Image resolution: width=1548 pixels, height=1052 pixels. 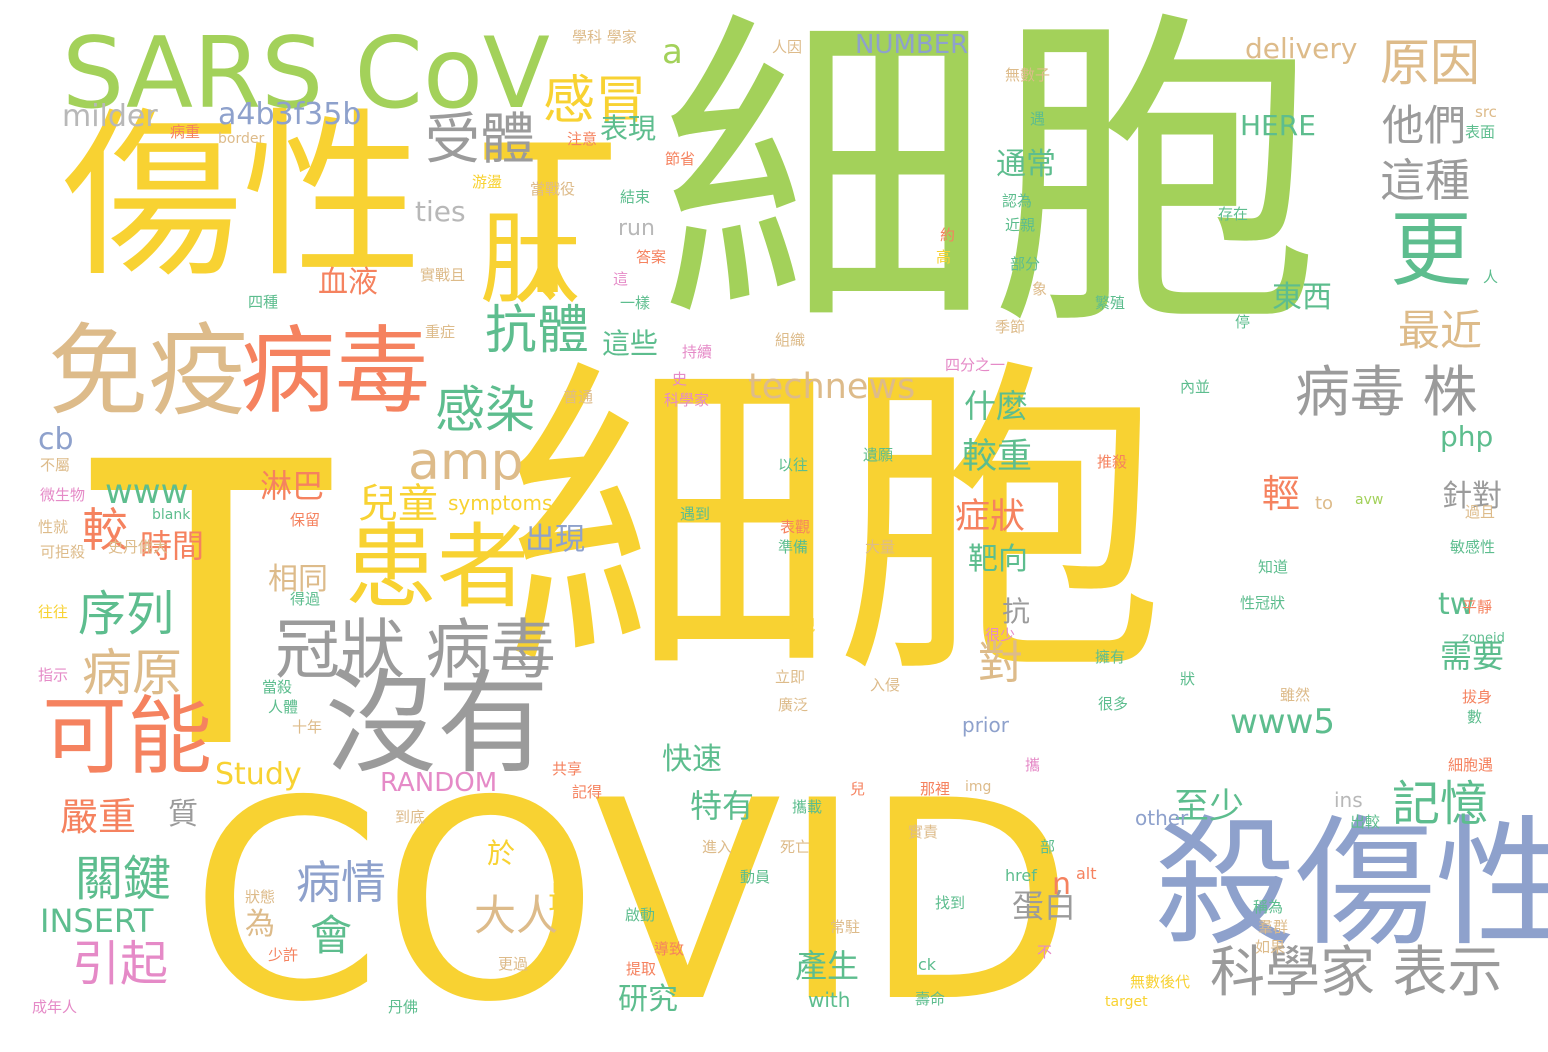 I want to click on cloud-word: 大量, so click(x=880, y=547).